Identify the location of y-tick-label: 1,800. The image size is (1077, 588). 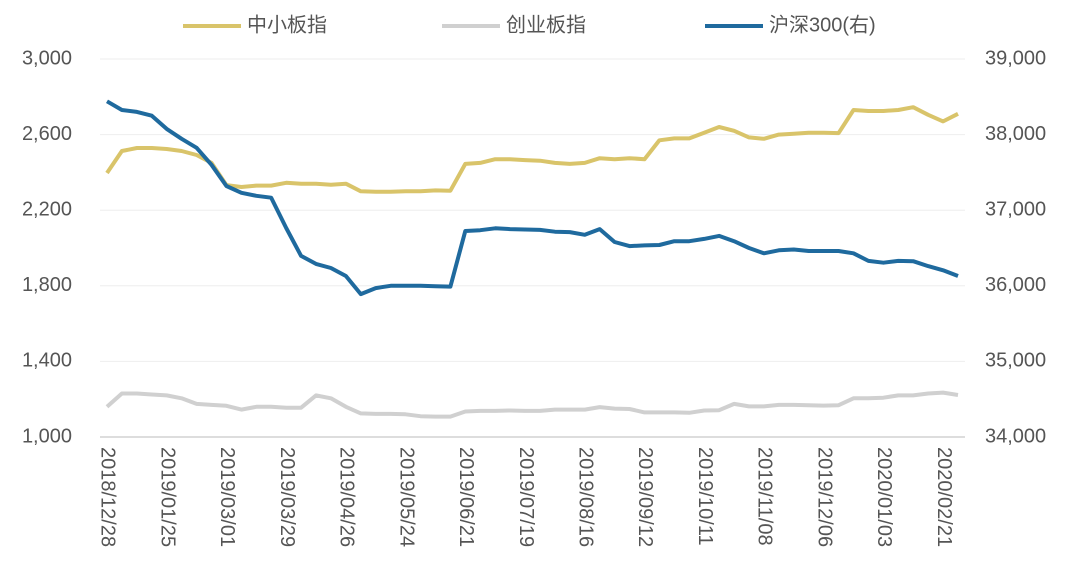
(47, 285).